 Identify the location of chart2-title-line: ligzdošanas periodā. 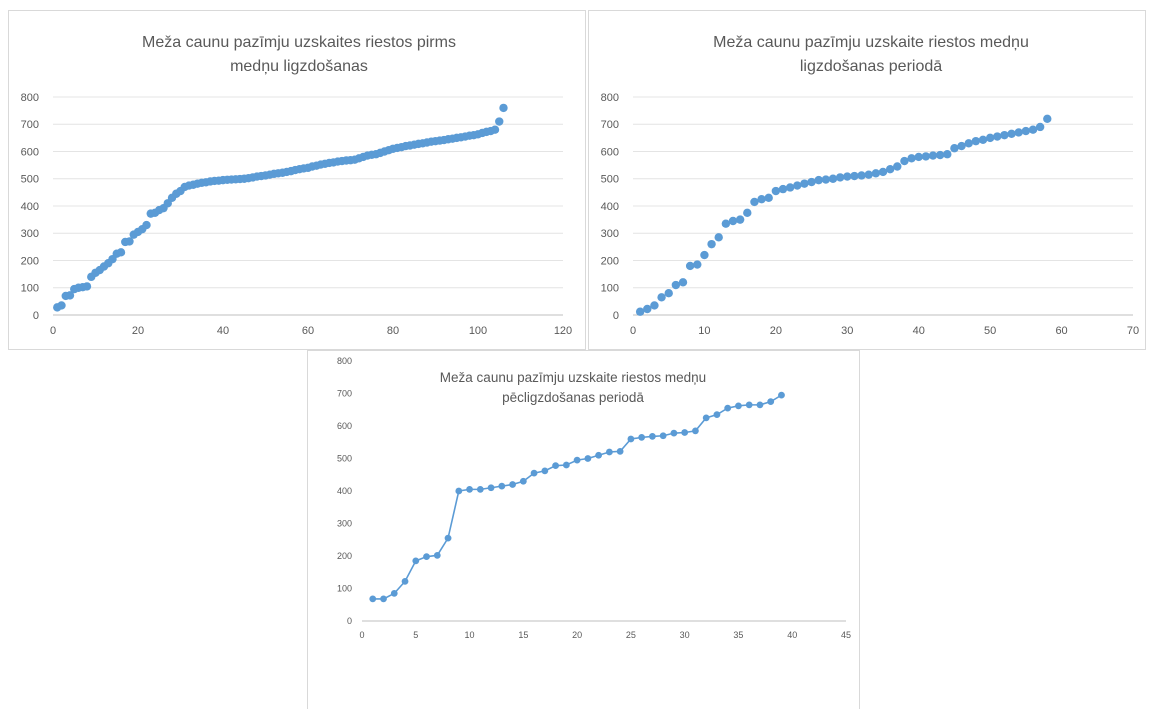
(871, 66).